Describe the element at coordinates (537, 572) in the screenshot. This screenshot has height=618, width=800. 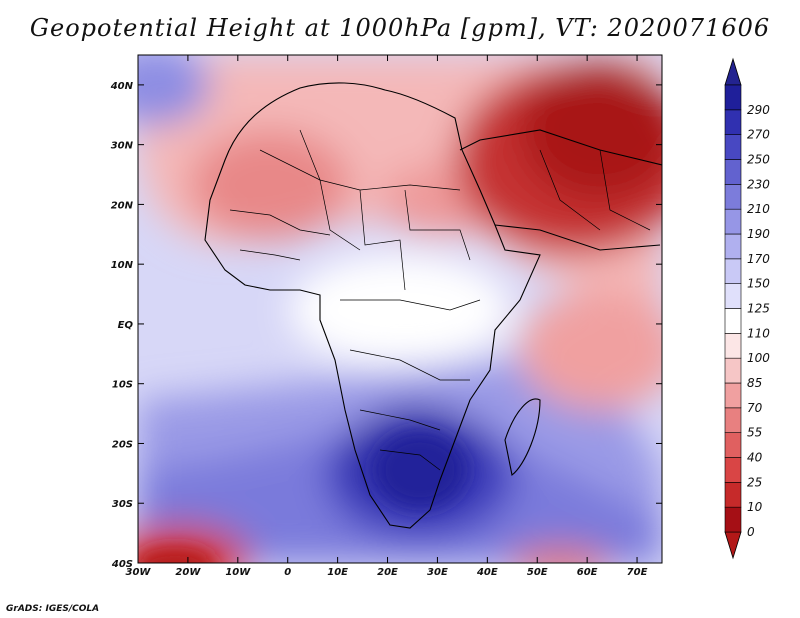
I see `lon-label-8: 50E` at that location.